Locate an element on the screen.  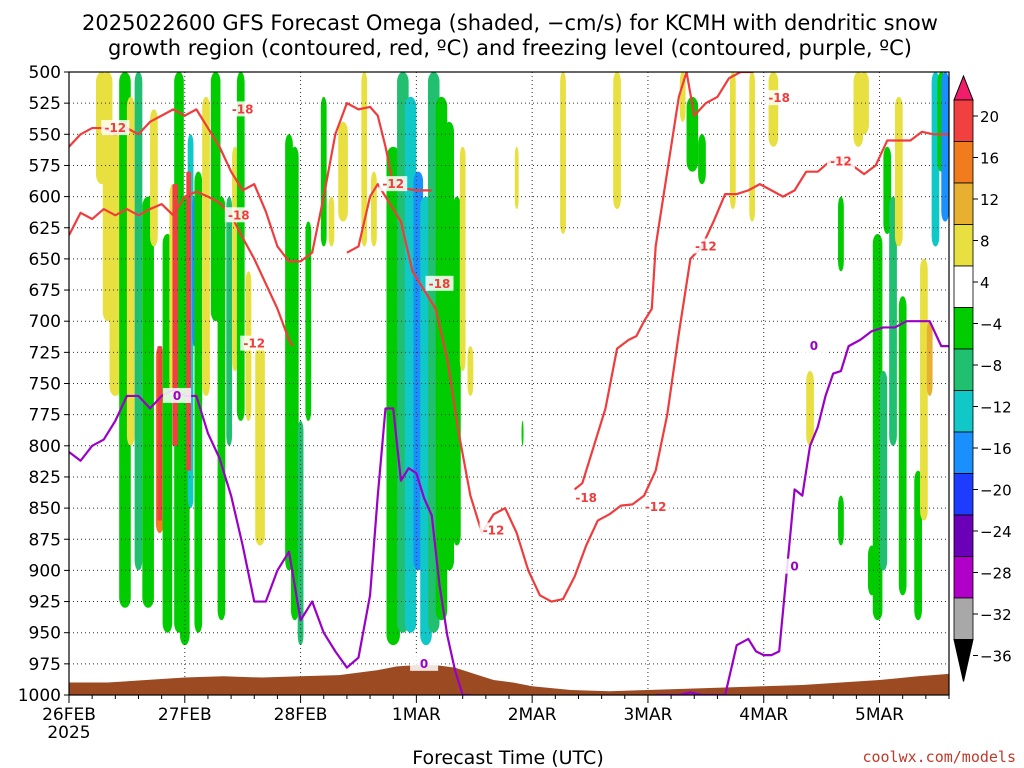
colorbar-label: 16 is located at coordinates (989, 159).